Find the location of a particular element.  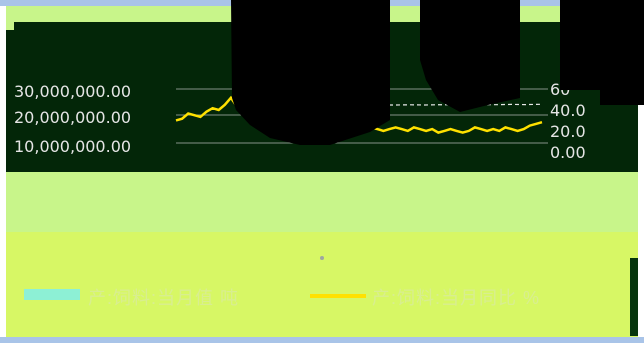

right-axis-tick-3: 20.0 is located at coordinates (568, 131).